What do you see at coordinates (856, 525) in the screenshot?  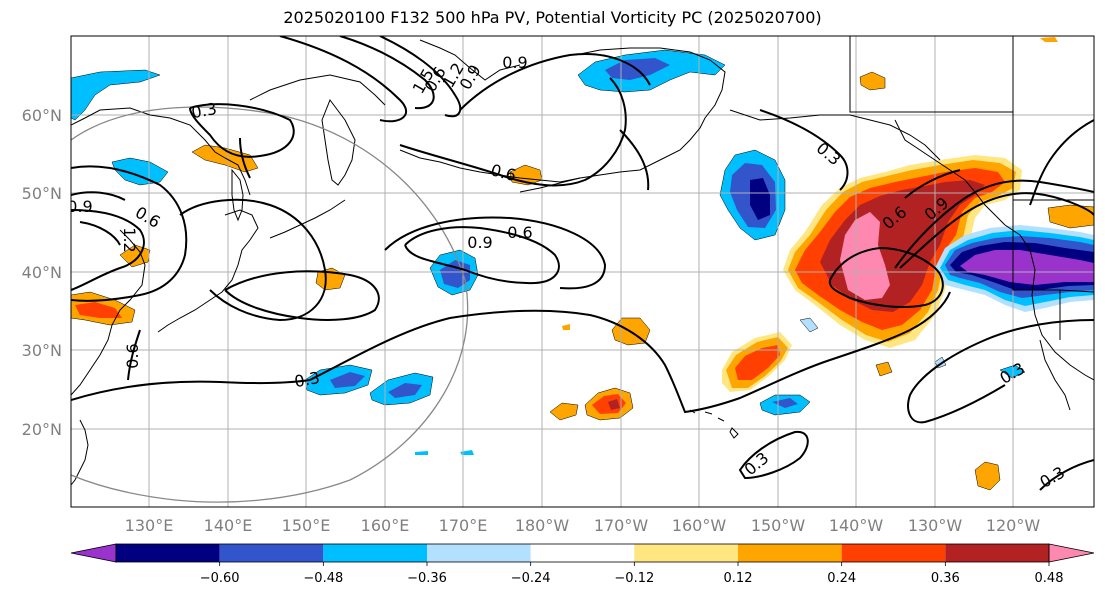 I see `longitude-label: 140°W` at bounding box center [856, 525].